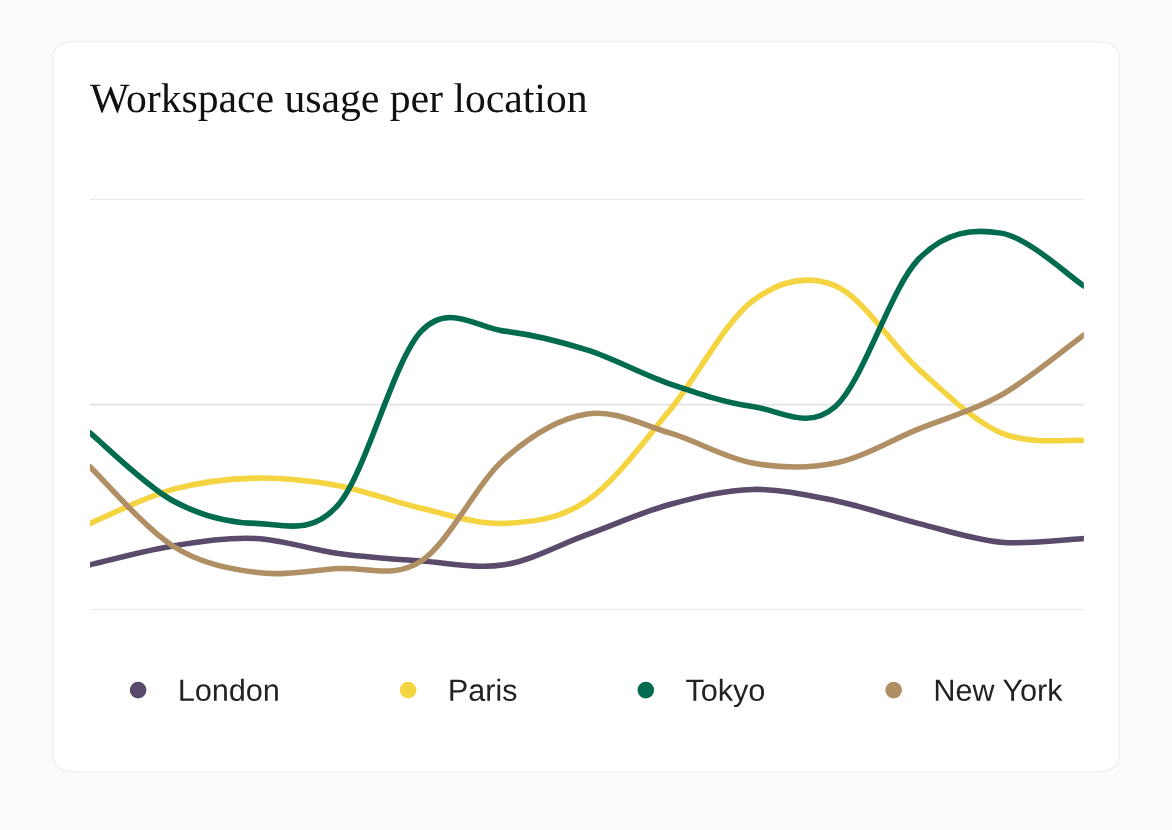  I want to click on chart-title: Workspace usage per location, so click(338, 102).